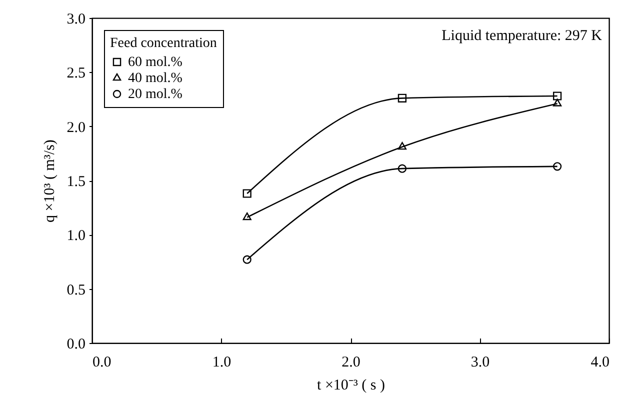 Image resolution: width=621 pixels, height=410 pixels. What do you see at coordinates (163, 43) in the screenshot?
I see `legend-title: Feed concentration` at bounding box center [163, 43].